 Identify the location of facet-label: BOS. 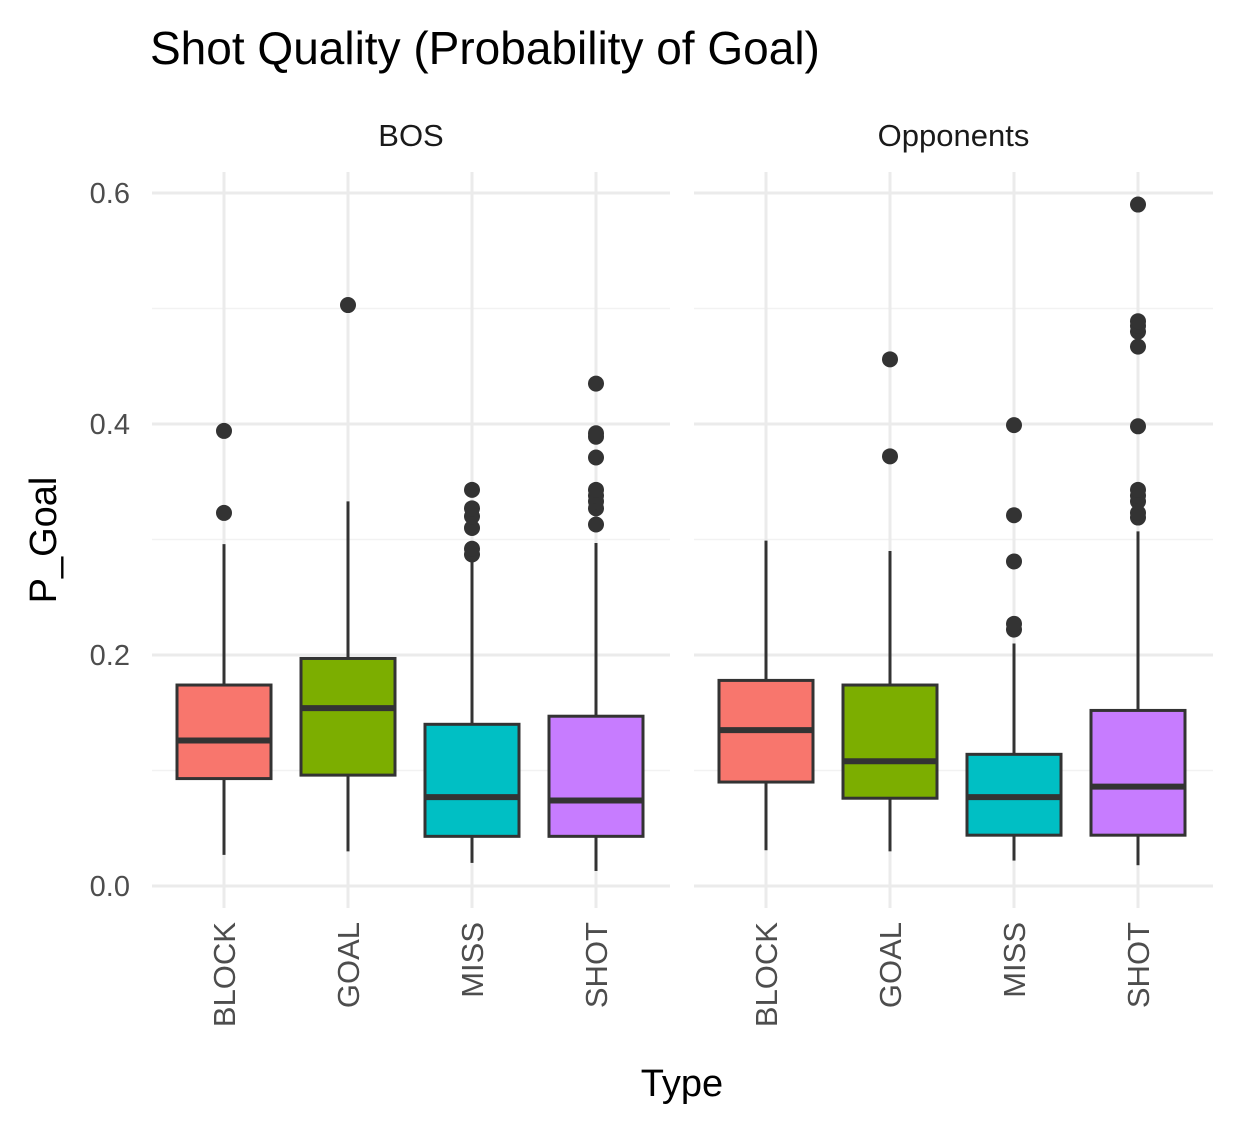
(410, 135).